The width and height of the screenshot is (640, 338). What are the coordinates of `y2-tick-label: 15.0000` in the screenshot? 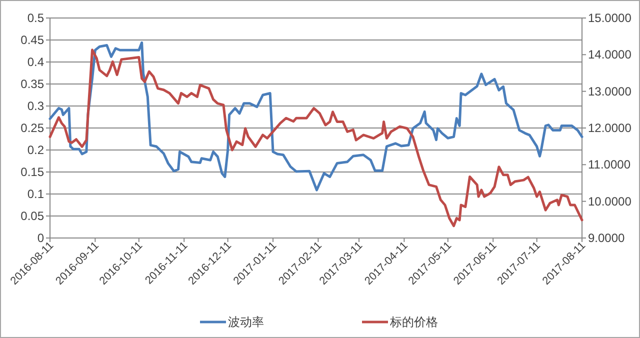 It's located at (610, 18).